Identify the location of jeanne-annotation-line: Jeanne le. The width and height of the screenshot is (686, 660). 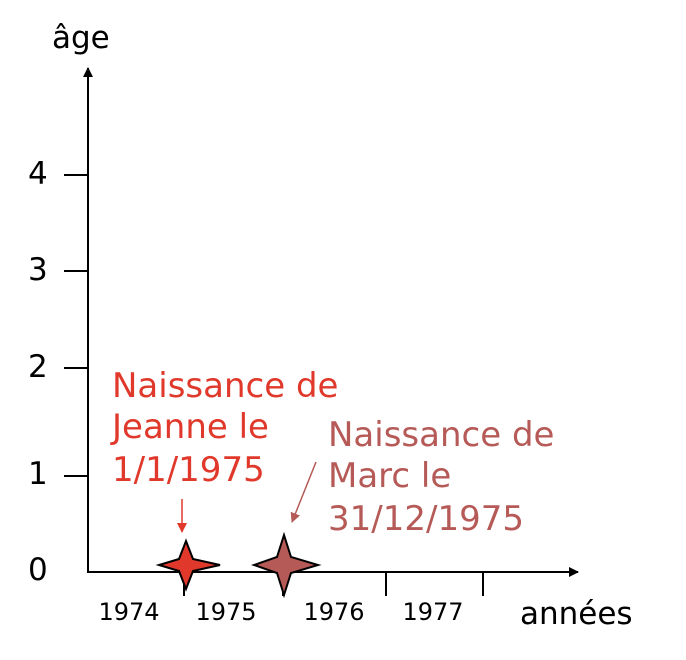
(189, 427).